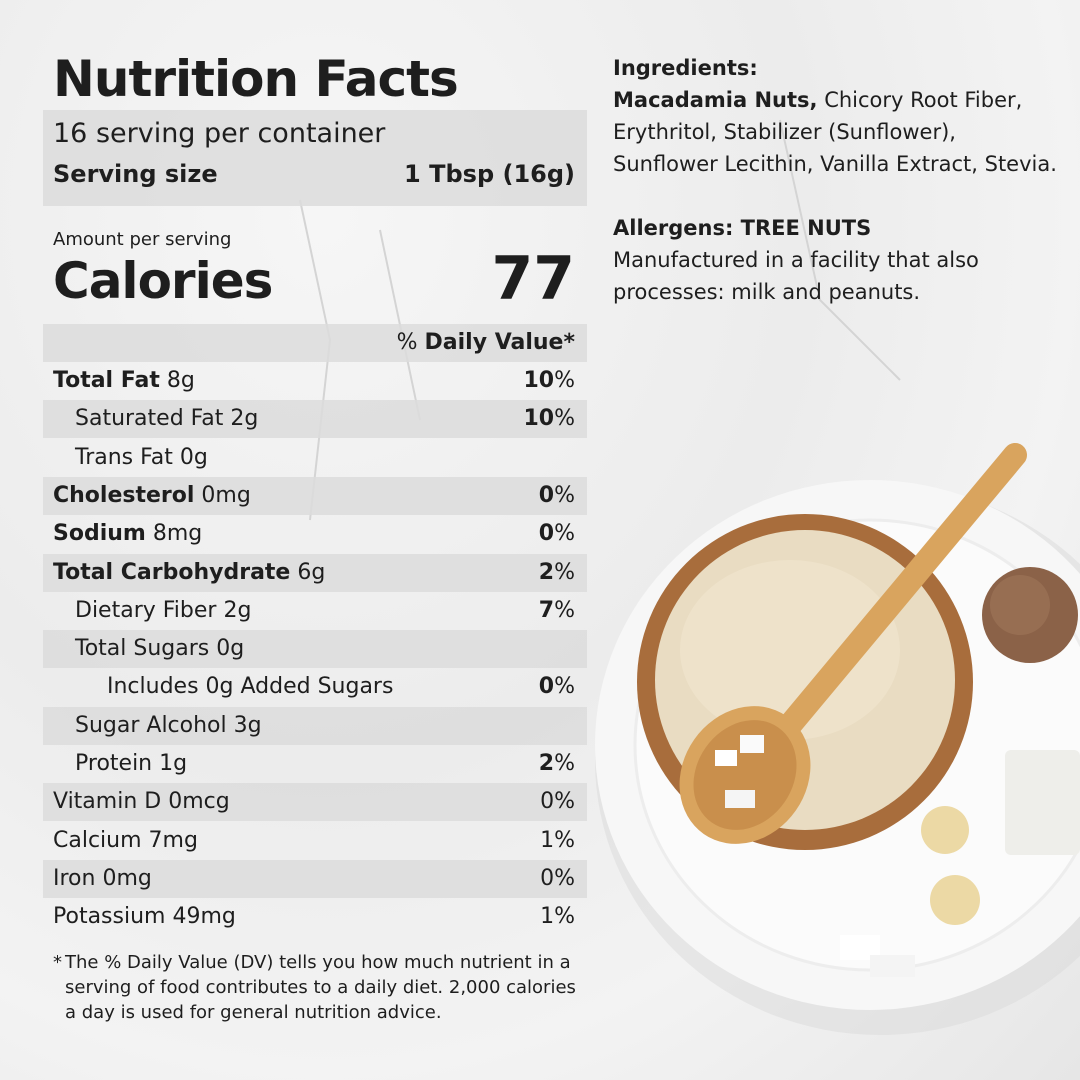  What do you see at coordinates (172, 572) in the screenshot?
I see `nutrient-name: Total Carbohydrate` at bounding box center [172, 572].